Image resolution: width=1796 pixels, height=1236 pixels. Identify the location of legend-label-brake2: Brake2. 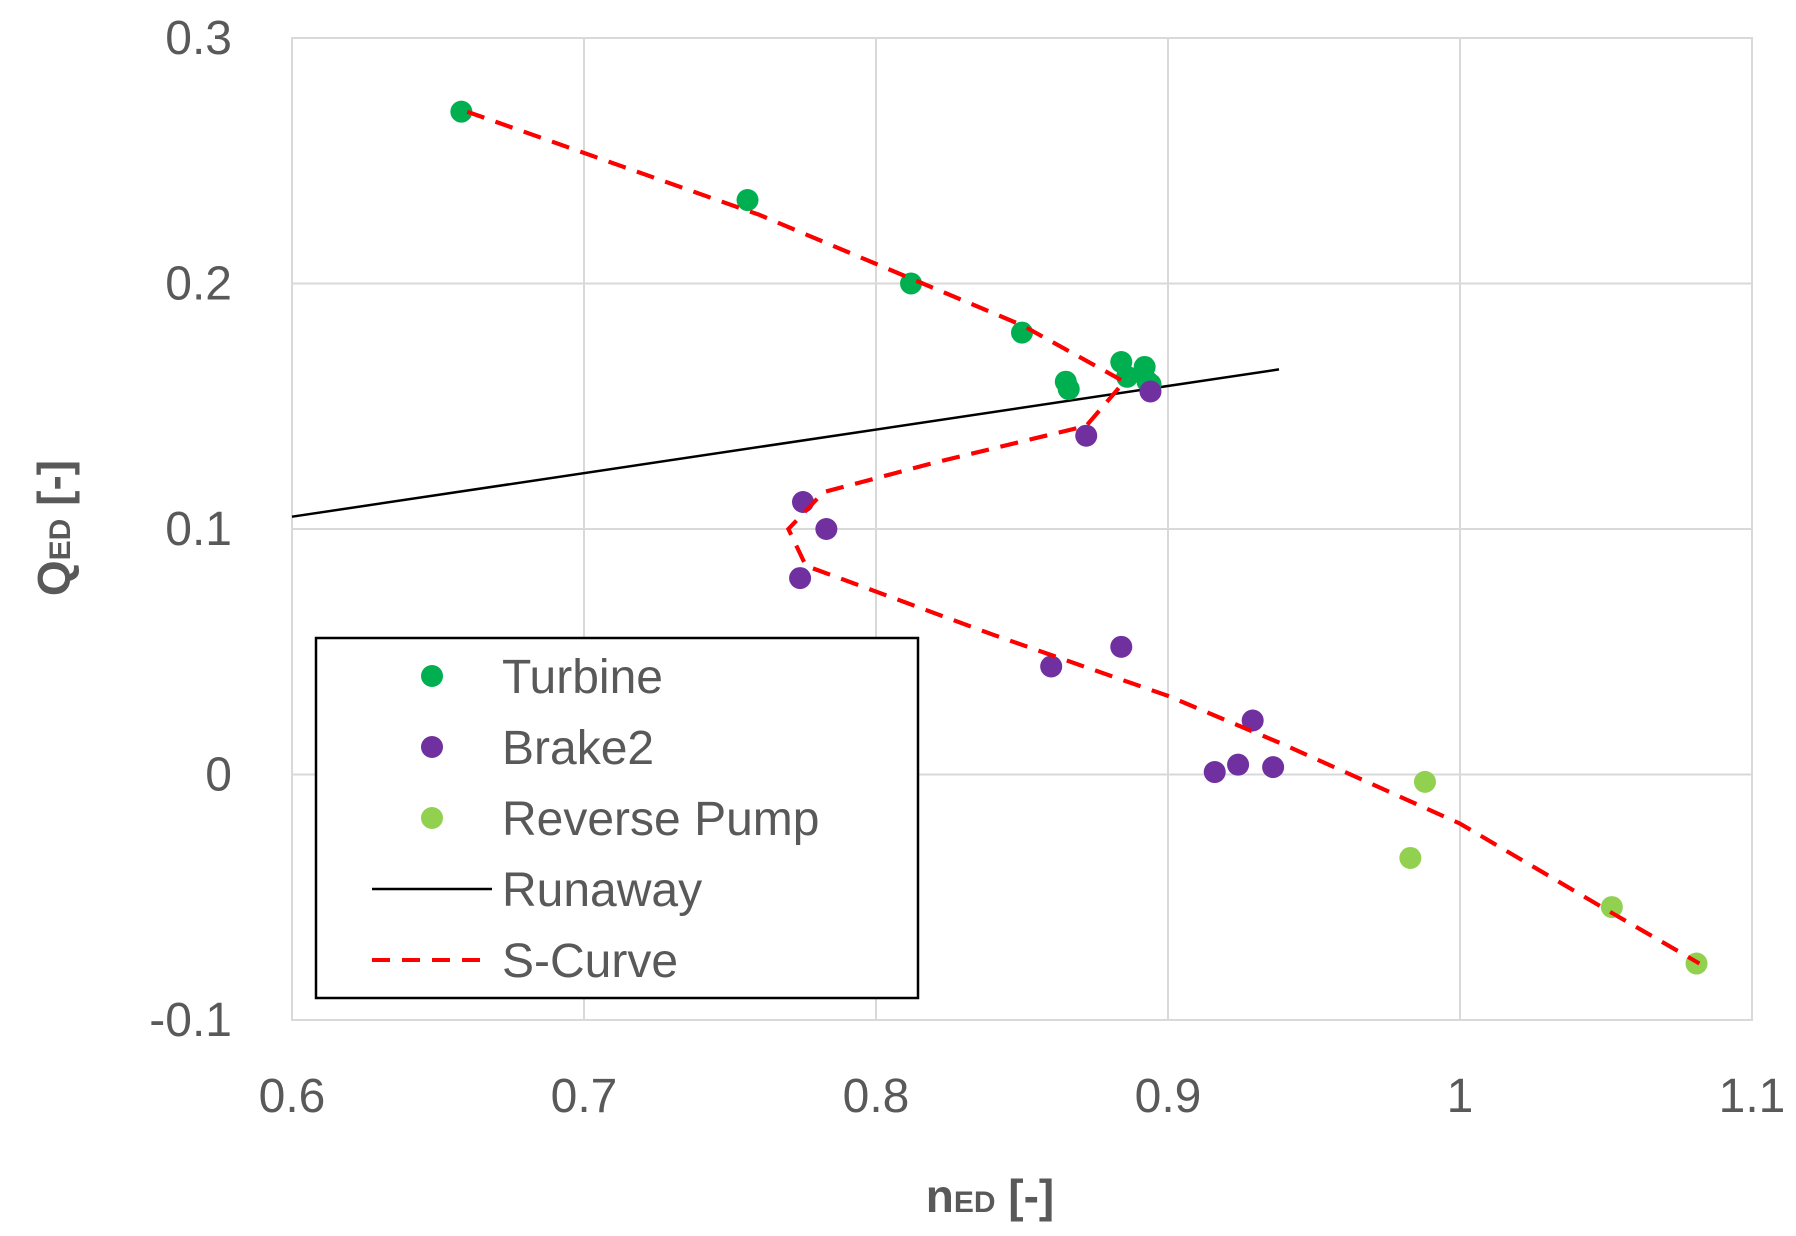
(578, 748).